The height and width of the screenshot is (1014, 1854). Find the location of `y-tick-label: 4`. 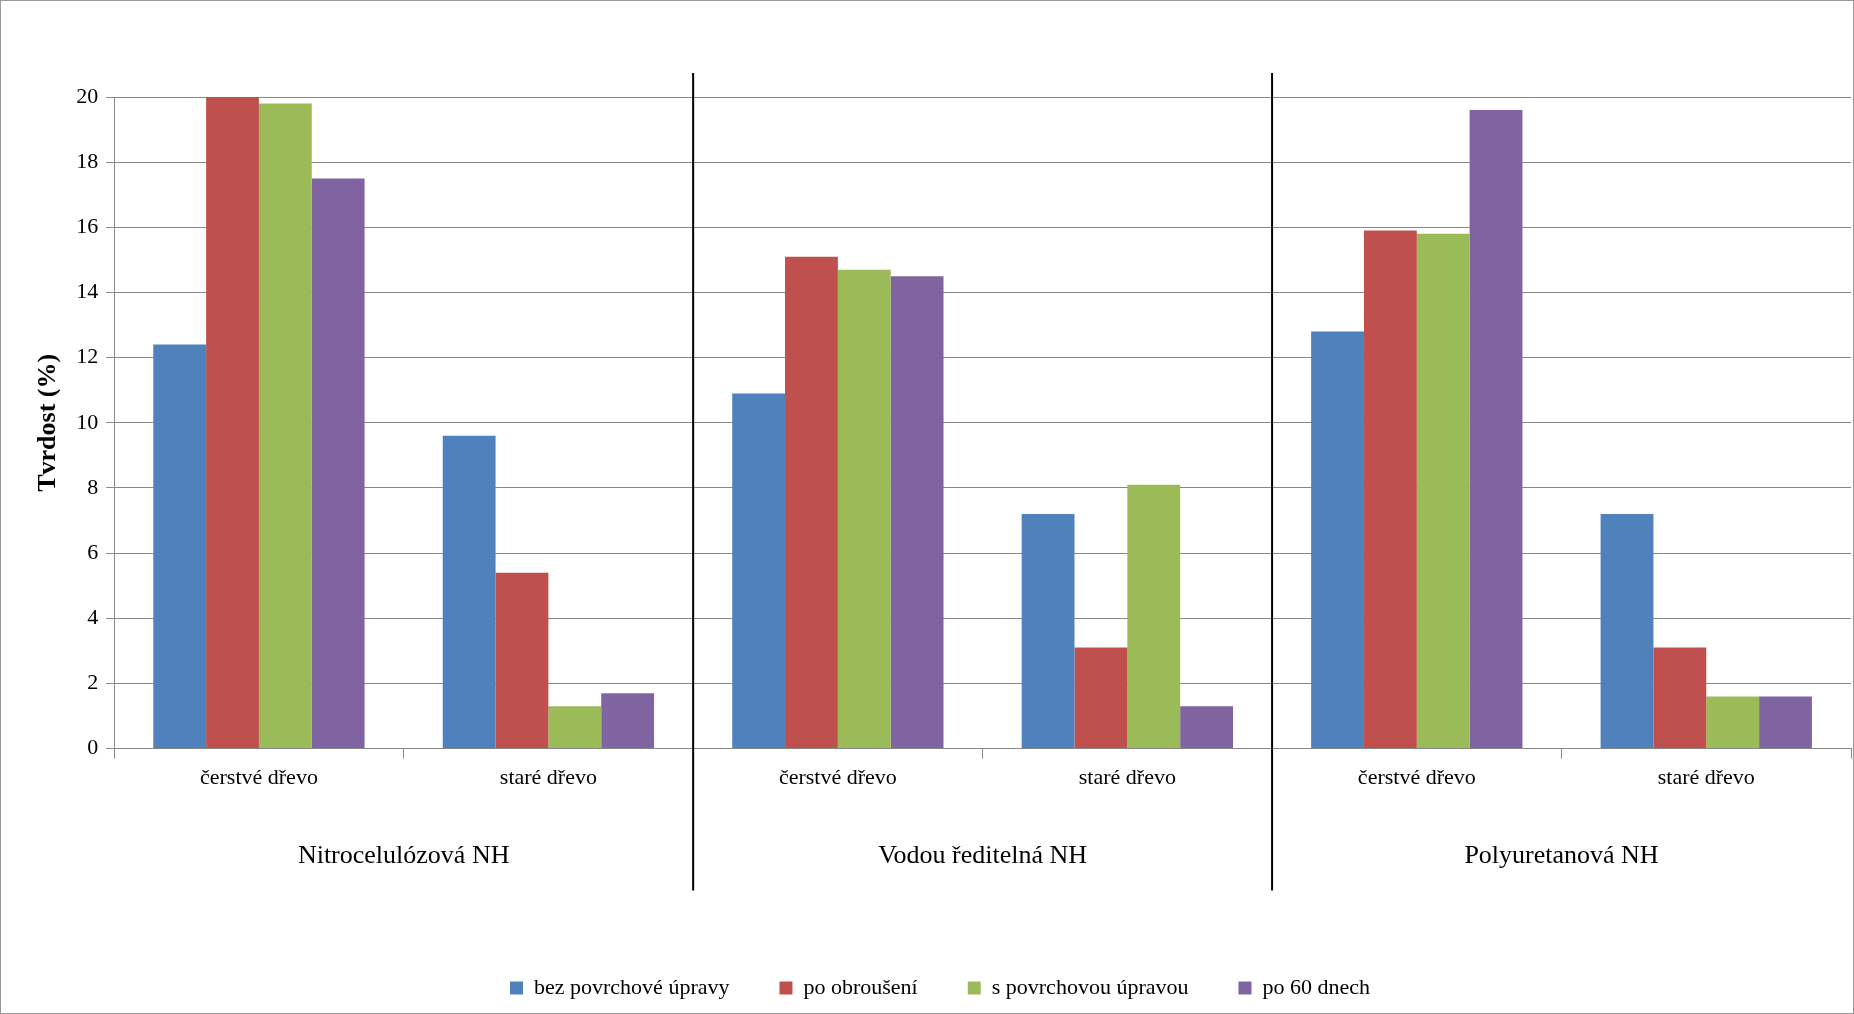

y-tick-label: 4 is located at coordinates (93, 617).